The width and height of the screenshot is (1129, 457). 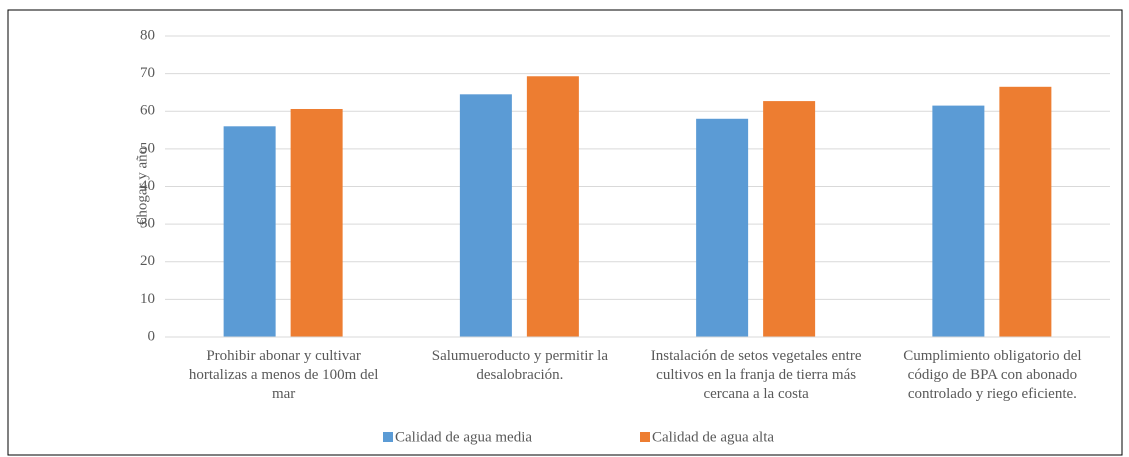 What do you see at coordinates (147, 224) in the screenshot?
I see `y-tick-label: 30` at bounding box center [147, 224].